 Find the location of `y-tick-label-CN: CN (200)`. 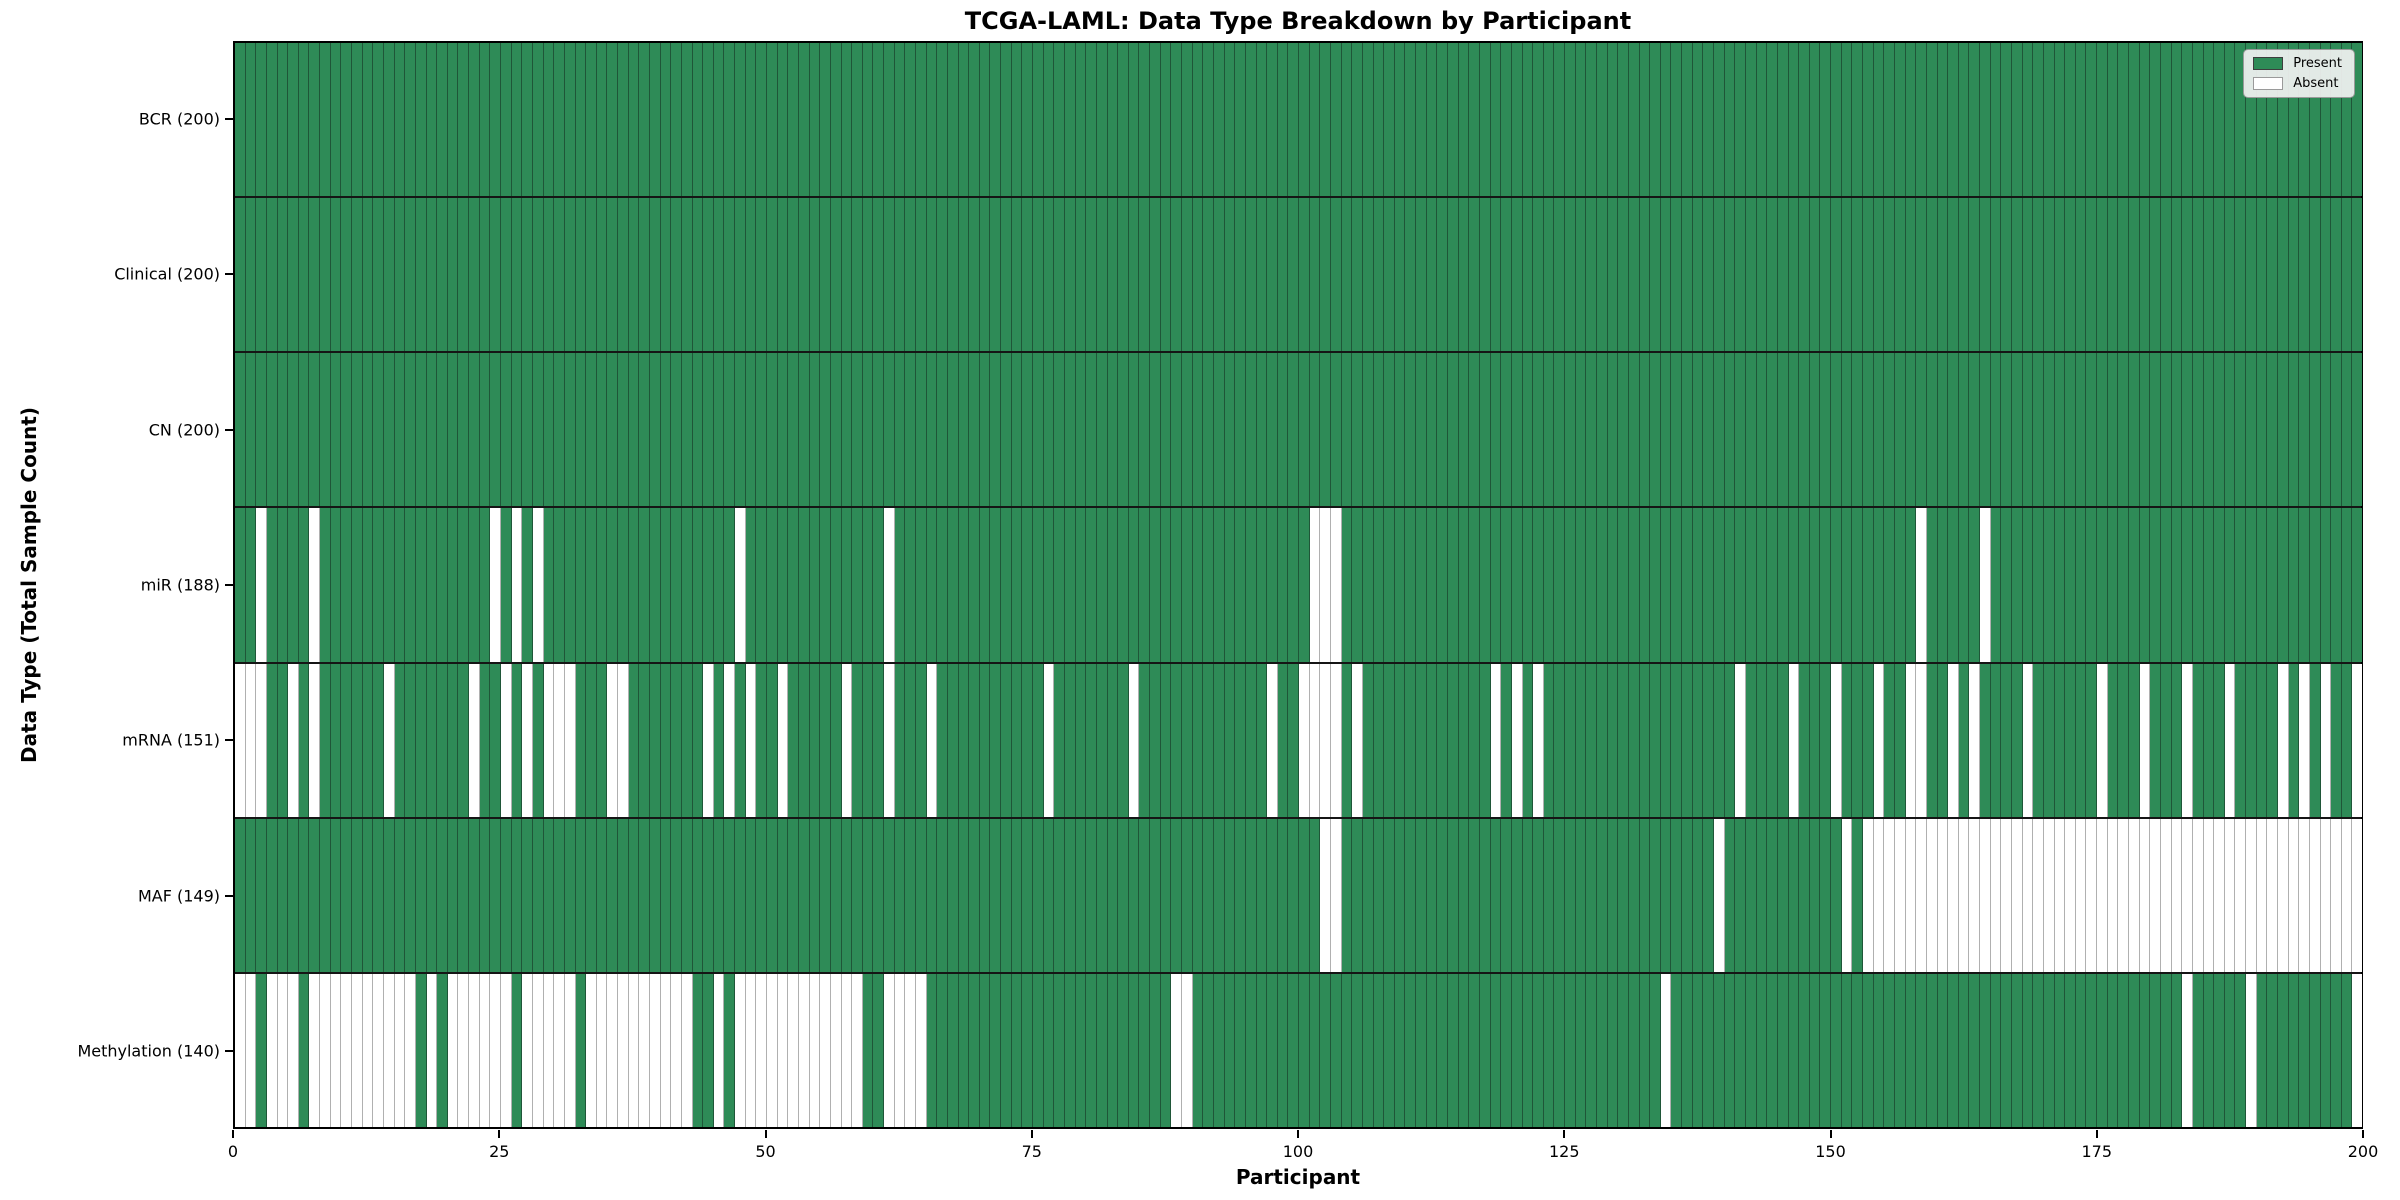

y-tick-label-CN: CN (200) is located at coordinates (184, 430).